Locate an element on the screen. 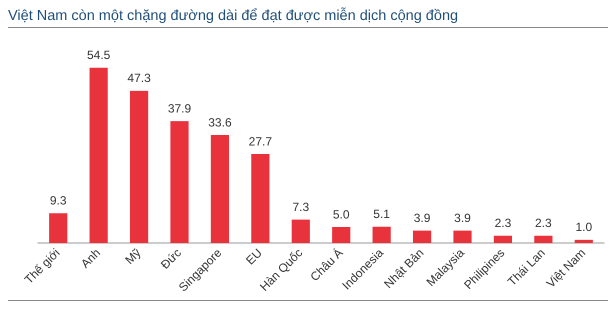 The height and width of the screenshot is (325, 616). data-label: 5.0 is located at coordinates (341, 214).